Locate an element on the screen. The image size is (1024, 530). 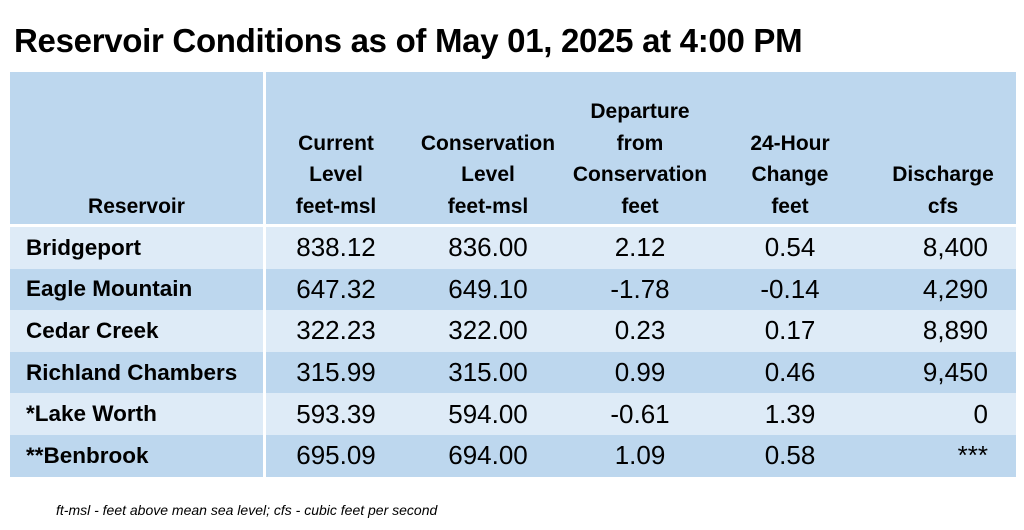
cell-24h-change: -0.14 is located at coordinates (790, 288).